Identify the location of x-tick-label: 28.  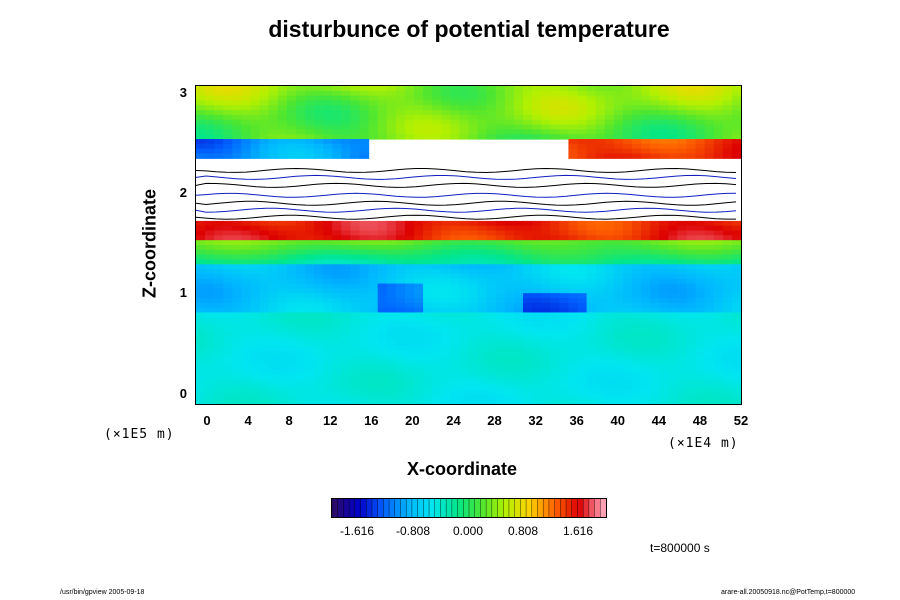
(494, 420).